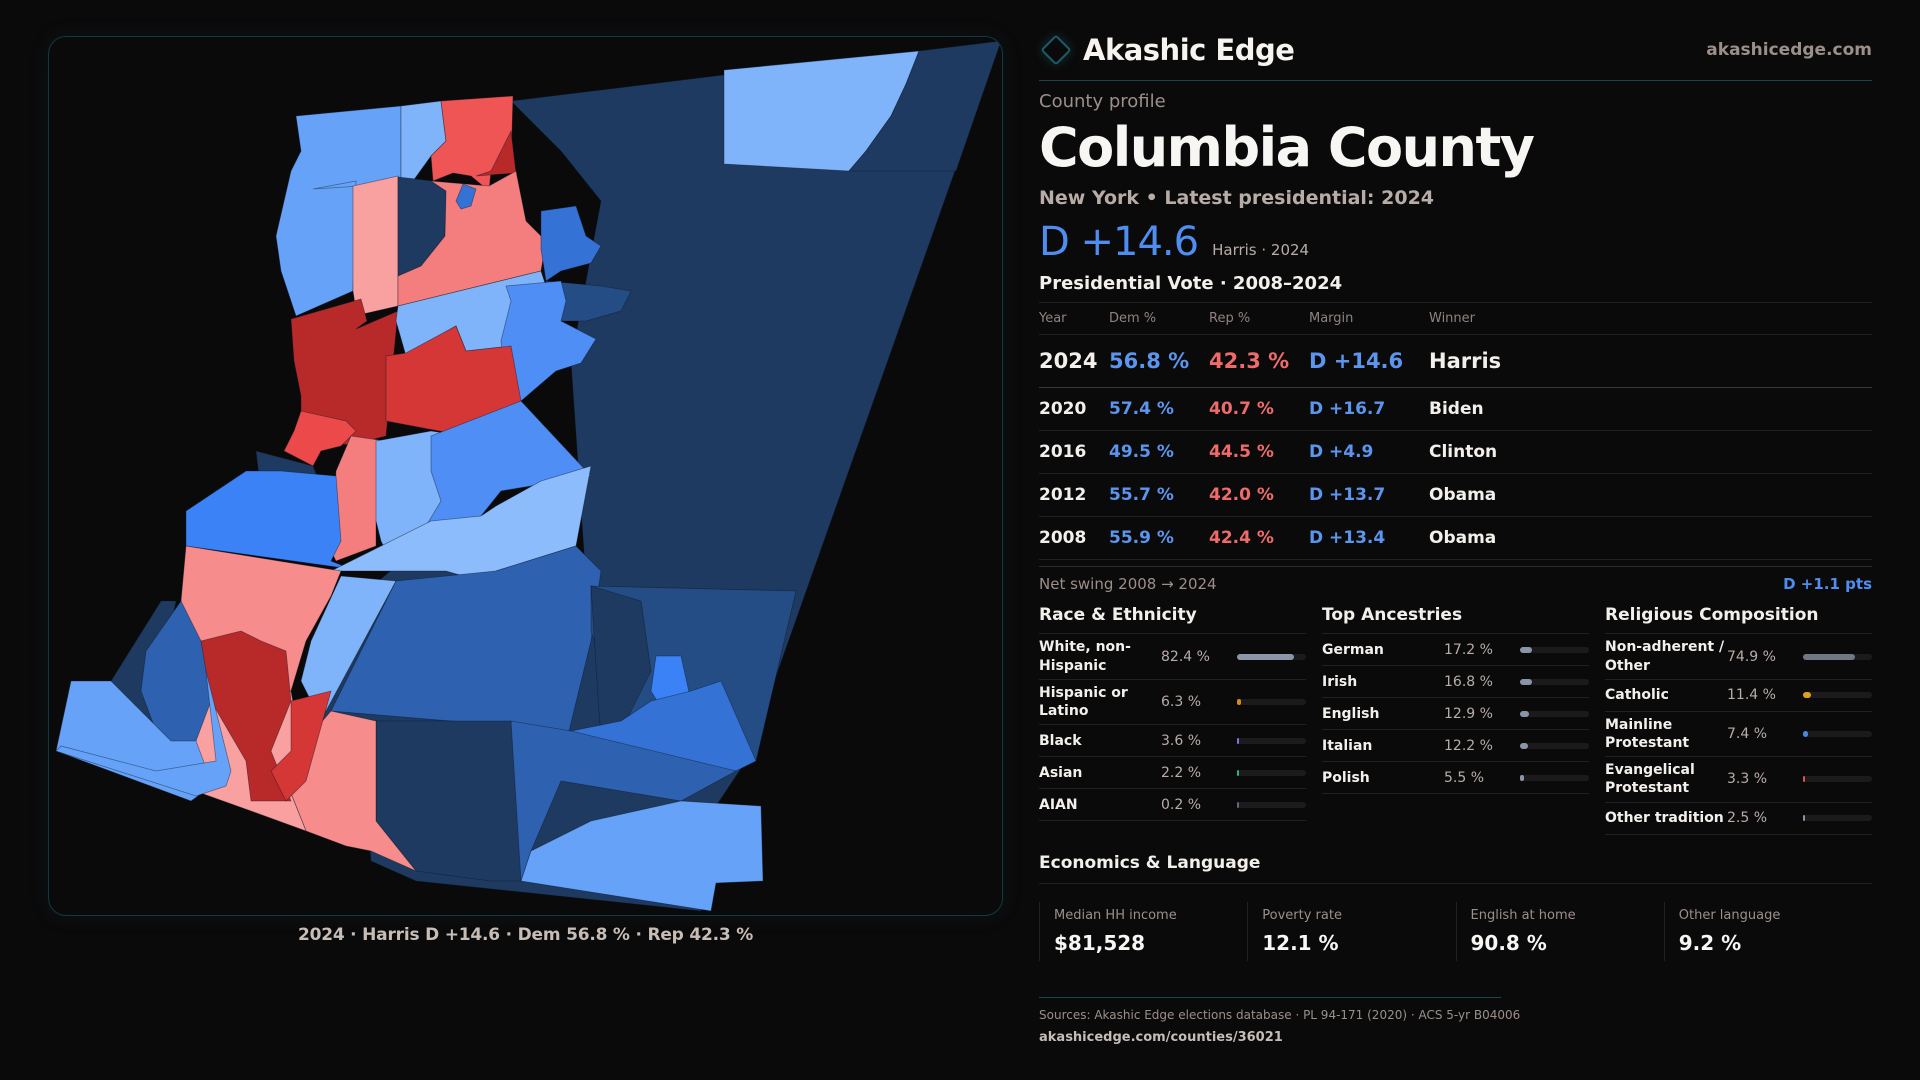  Describe the element at coordinates (1340, 681) in the screenshot. I see `item-label: Irish` at that location.